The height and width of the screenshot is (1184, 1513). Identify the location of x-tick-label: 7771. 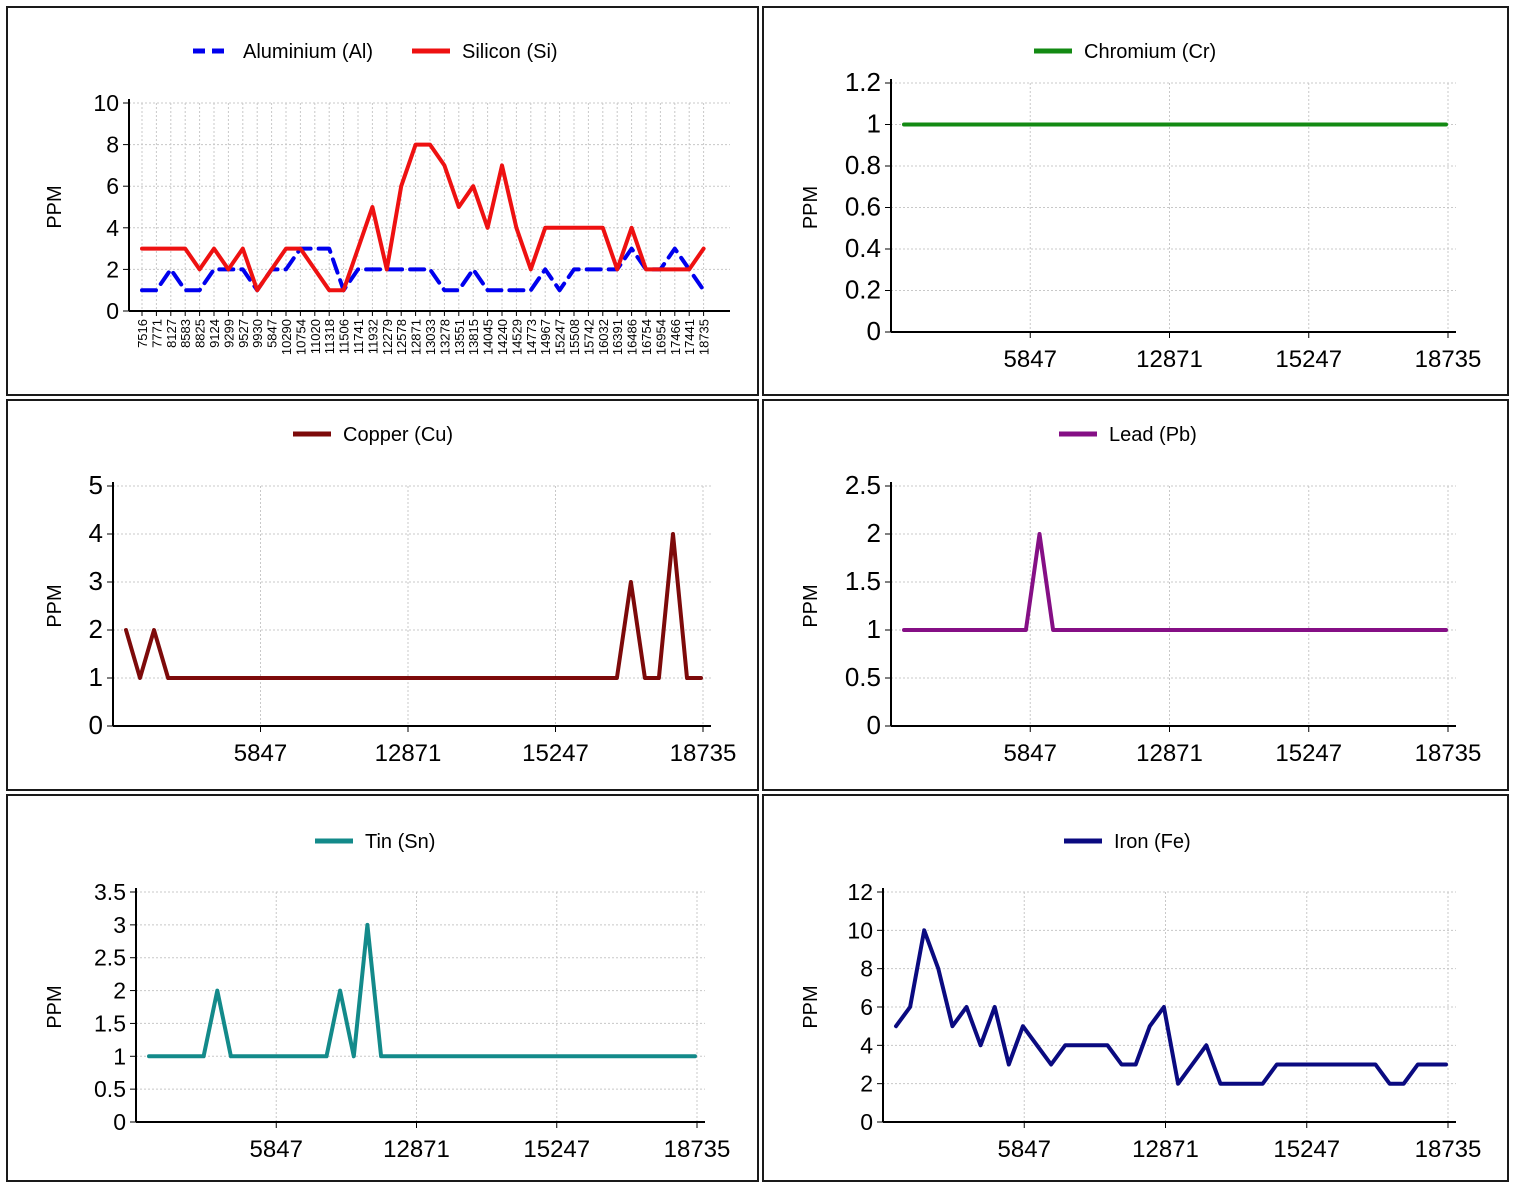
(156, 333).